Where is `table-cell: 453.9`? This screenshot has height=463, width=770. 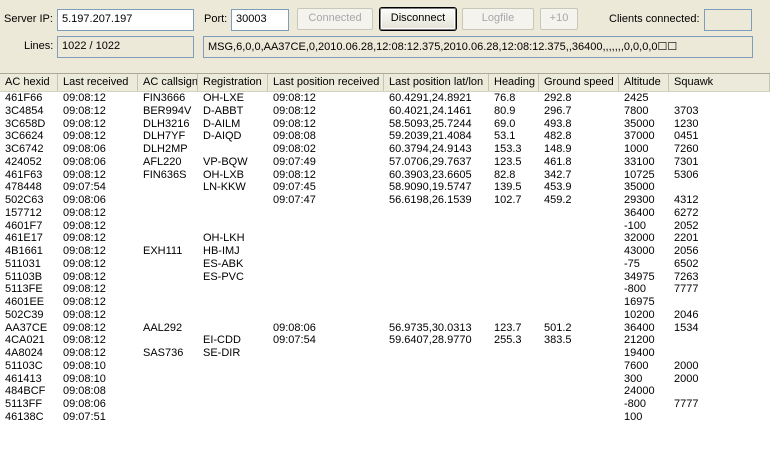 table-cell: 453.9 is located at coordinates (558, 187).